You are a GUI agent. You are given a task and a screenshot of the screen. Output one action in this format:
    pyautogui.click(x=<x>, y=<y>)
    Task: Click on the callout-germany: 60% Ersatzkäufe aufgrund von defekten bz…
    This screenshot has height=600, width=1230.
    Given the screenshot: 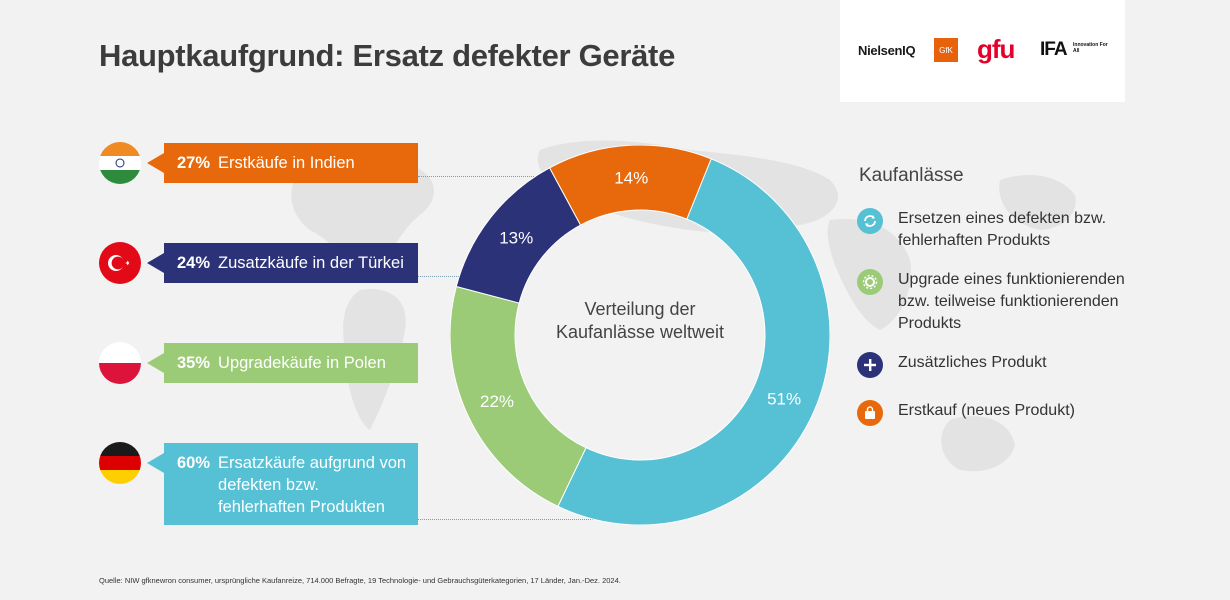 What is the action you would take?
    pyautogui.click(x=291, y=484)
    